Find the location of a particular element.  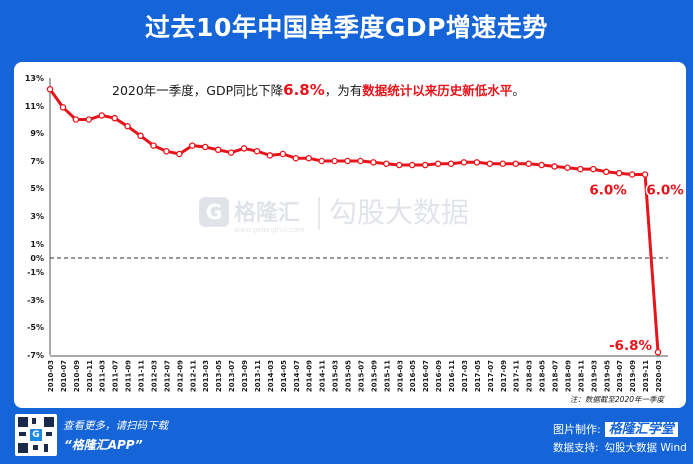

x-tick-label: 2011-09 is located at coordinates (129, 376).